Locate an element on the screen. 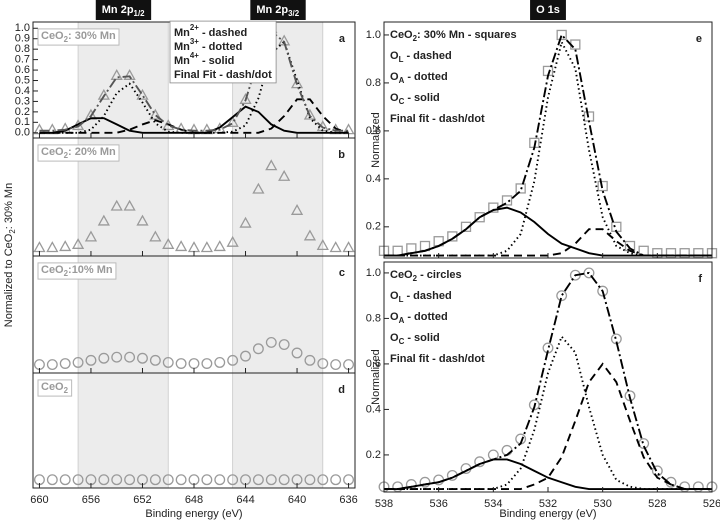 Image resolution: width=720 pixels, height=524 pixels. x-tick-label: 644 is located at coordinates (245, 500).